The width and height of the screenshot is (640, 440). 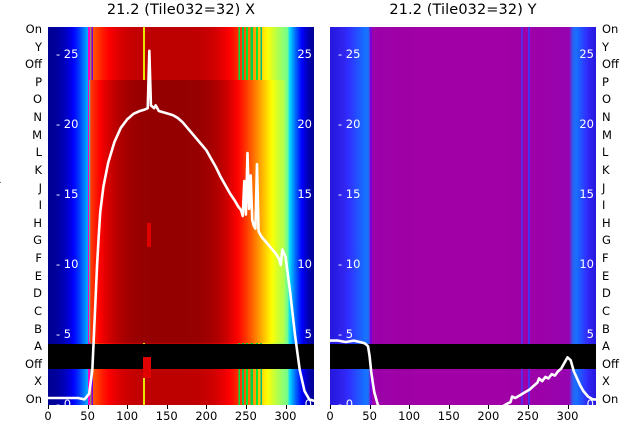 What do you see at coordinates (590, 401) in the screenshot?
I see `inner-ytick-label: 0` at bounding box center [590, 401].